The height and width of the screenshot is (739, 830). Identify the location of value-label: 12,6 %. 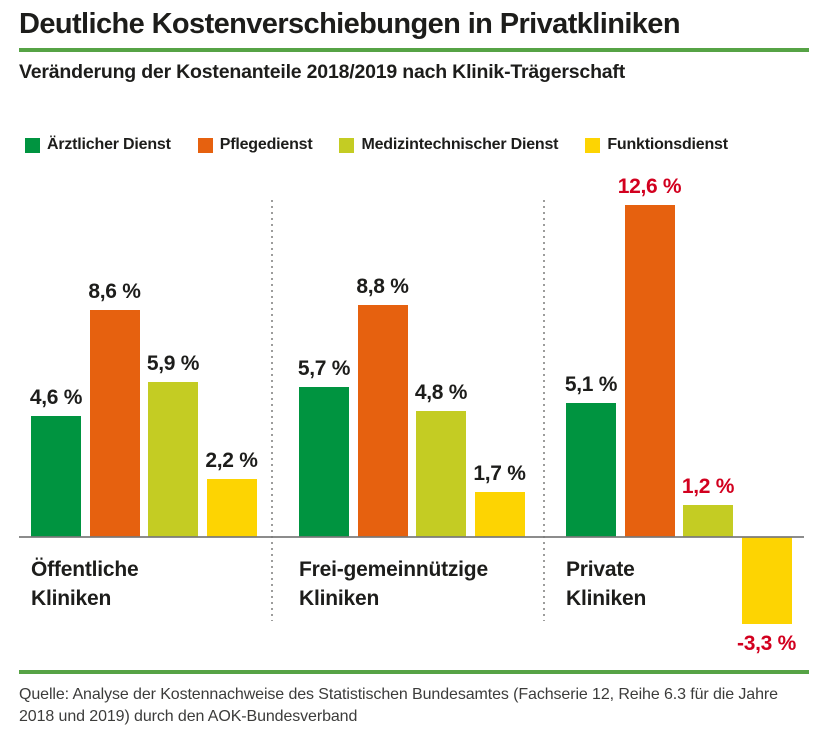
(649, 186).